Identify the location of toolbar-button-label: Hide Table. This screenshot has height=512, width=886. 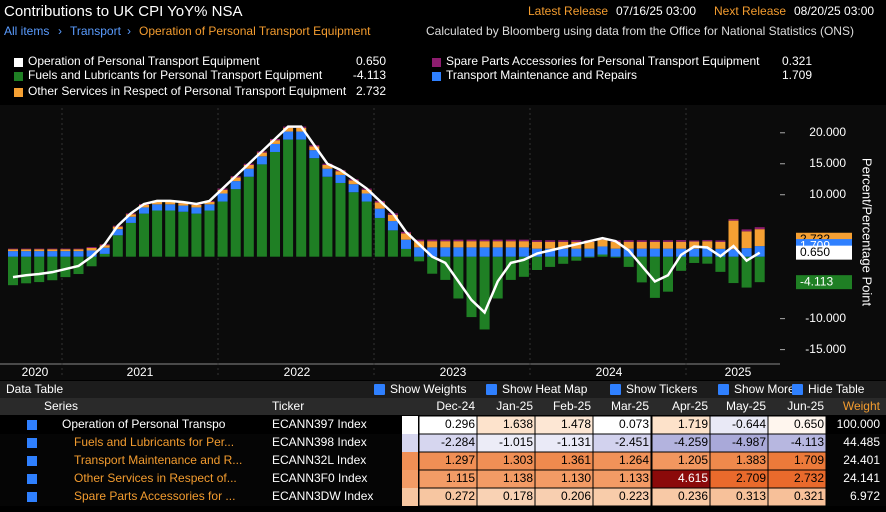
(836, 389).